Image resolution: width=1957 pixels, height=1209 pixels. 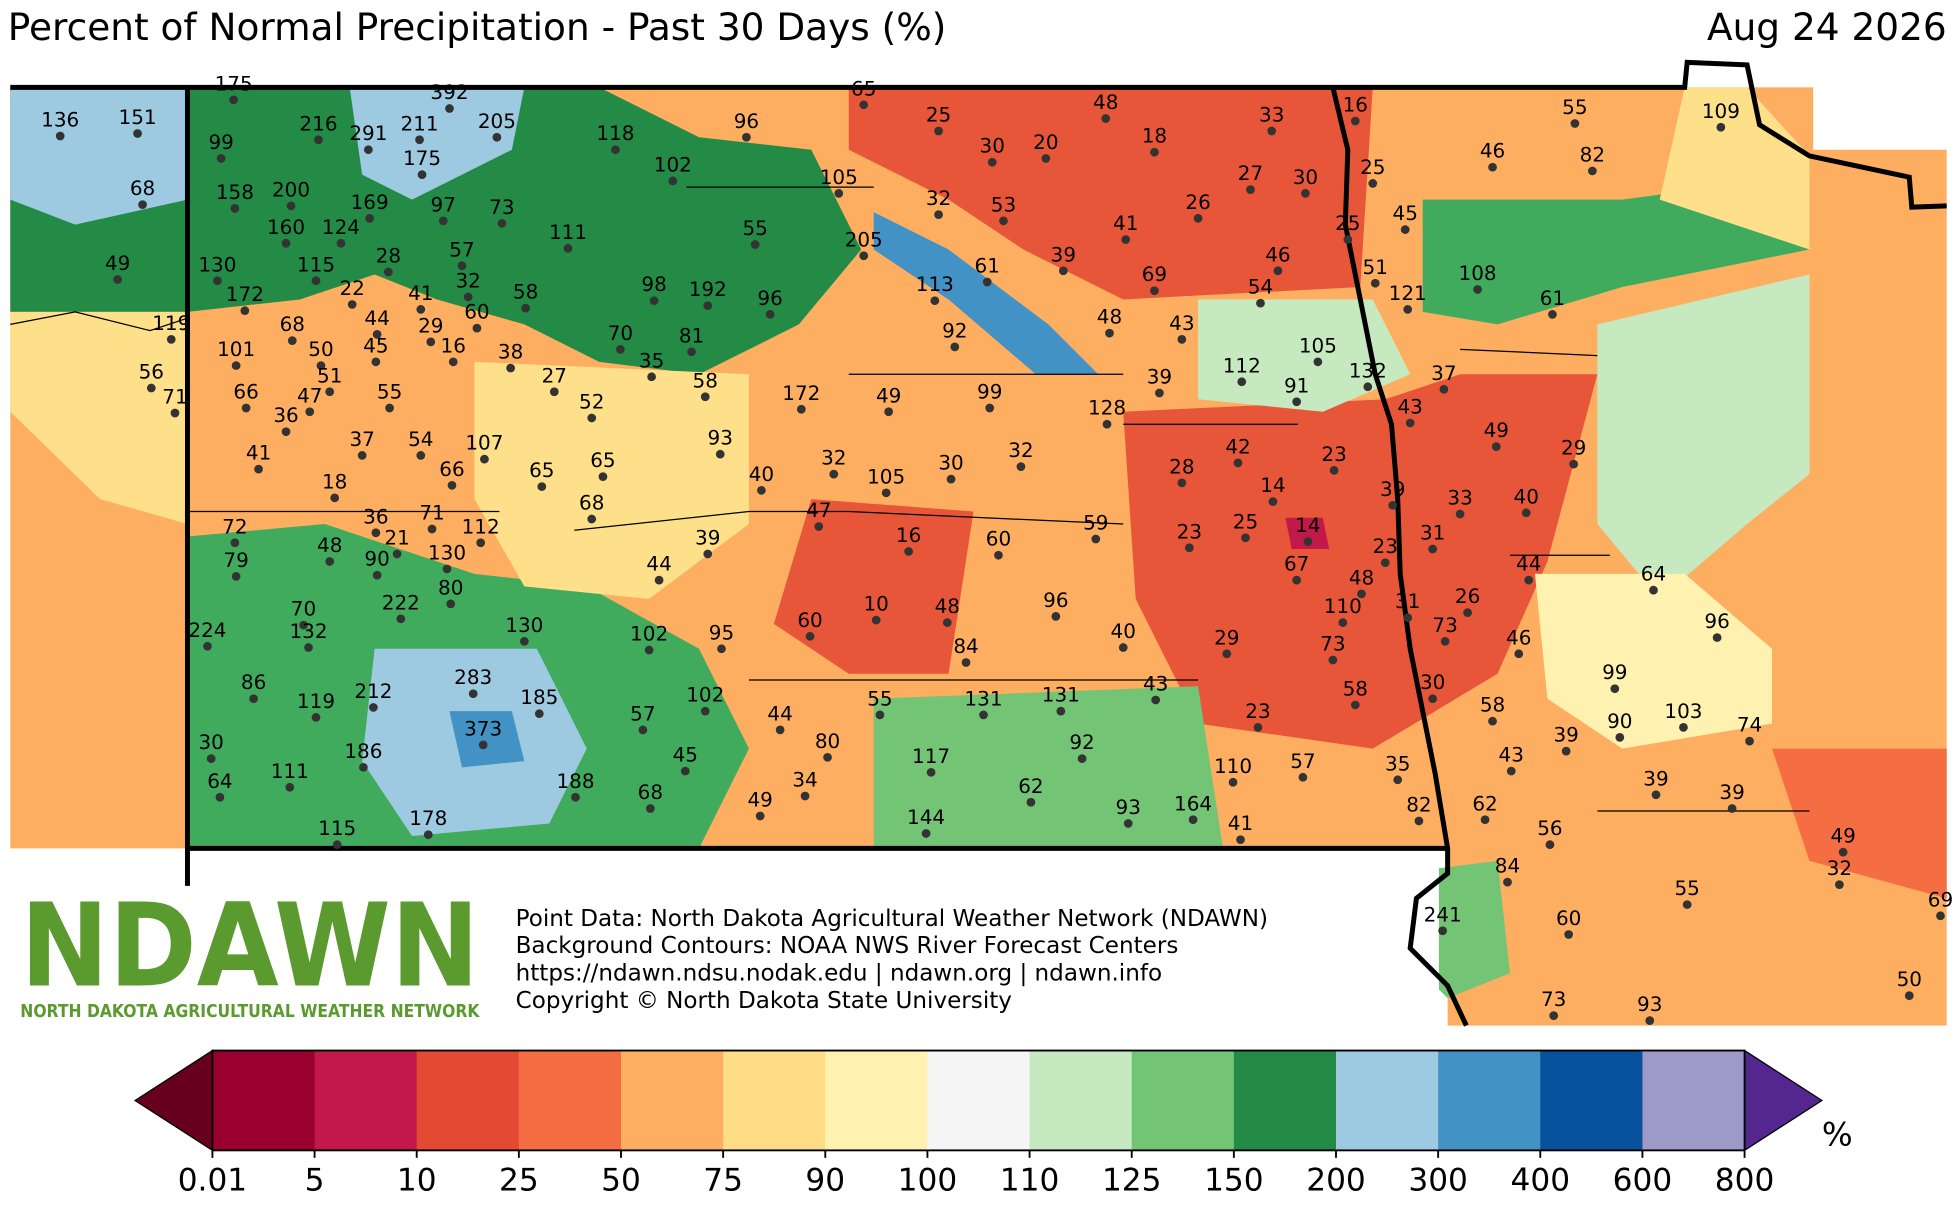 What do you see at coordinates (1507, 866) in the screenshot?
I see `station-value: 84` at bounding box center [1507, 866].